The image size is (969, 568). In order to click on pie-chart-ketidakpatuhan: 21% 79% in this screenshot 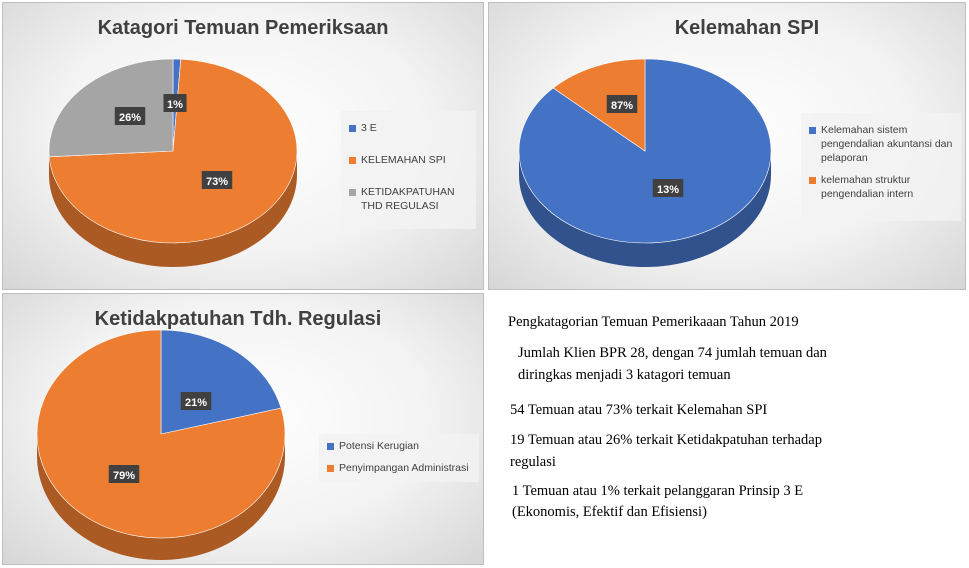, I will do `click(161, 444)`.